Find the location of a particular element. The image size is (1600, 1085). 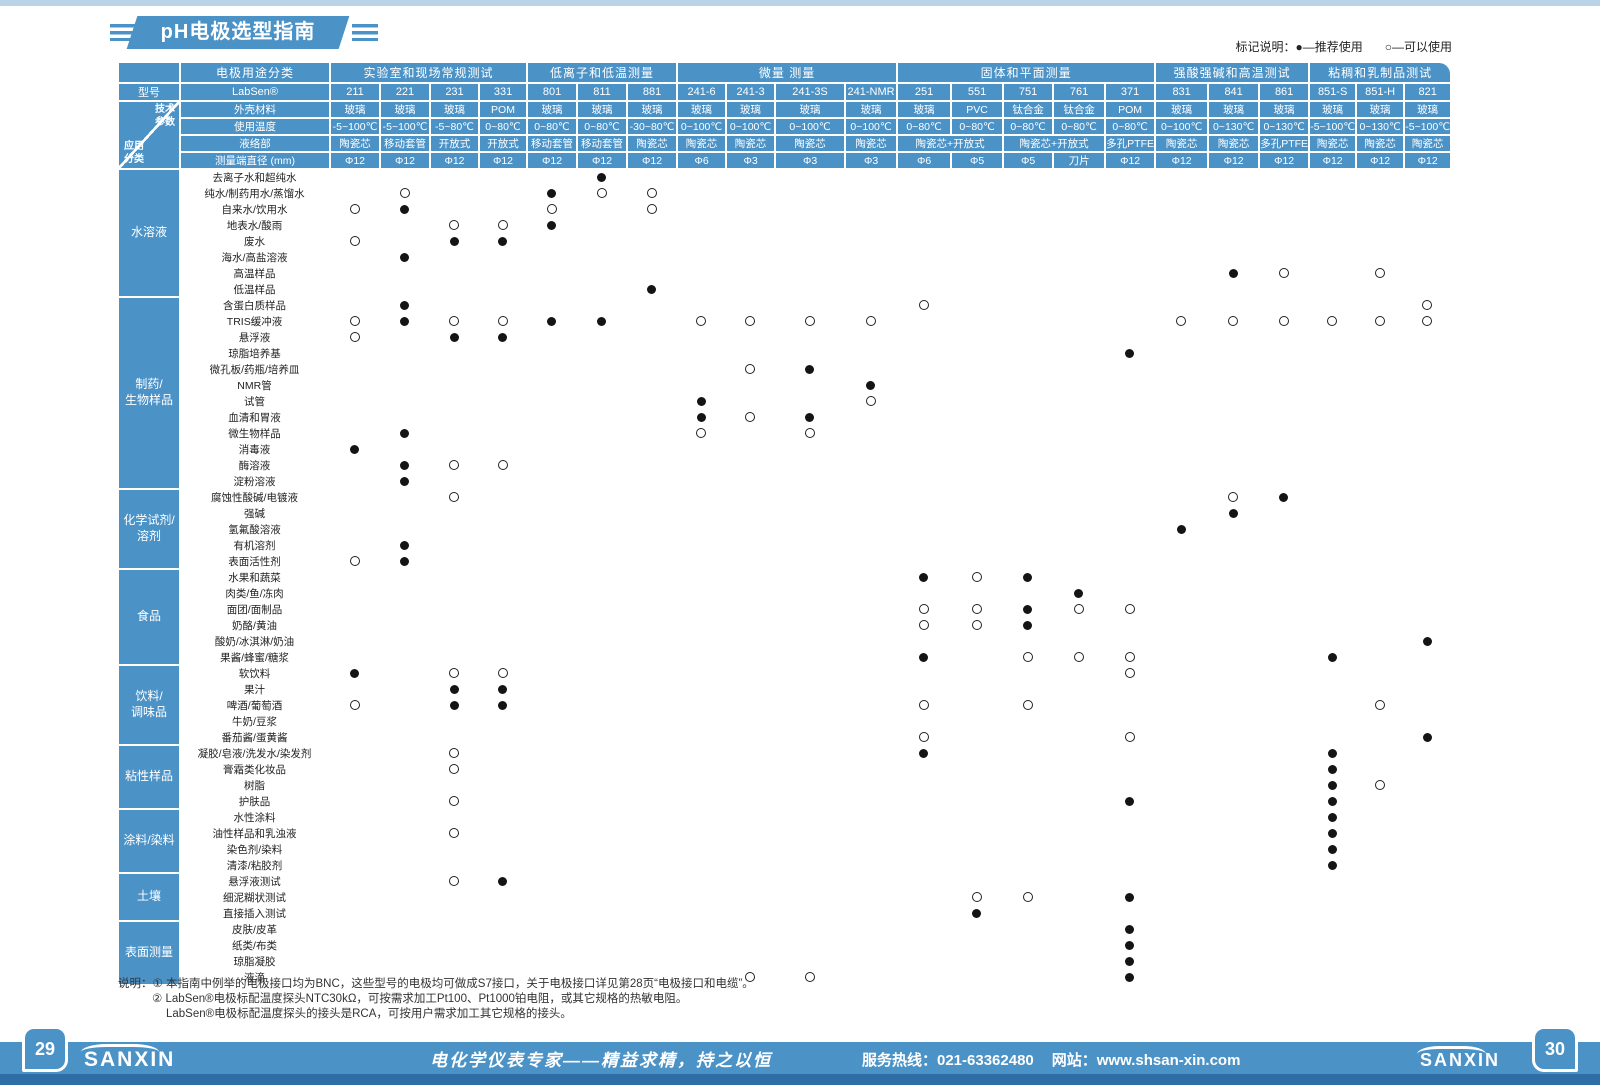

table-row: 树脂 is located at coordinates (785, 785).